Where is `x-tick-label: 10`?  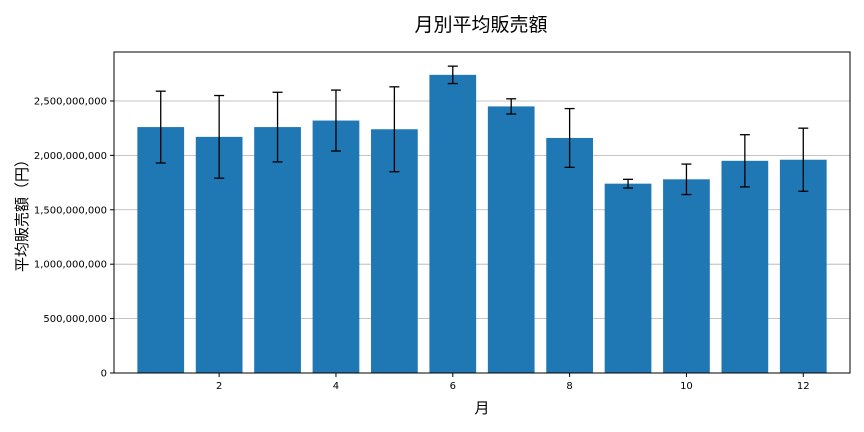 x-tick-label: 10 is located at coordinates (686, 386).